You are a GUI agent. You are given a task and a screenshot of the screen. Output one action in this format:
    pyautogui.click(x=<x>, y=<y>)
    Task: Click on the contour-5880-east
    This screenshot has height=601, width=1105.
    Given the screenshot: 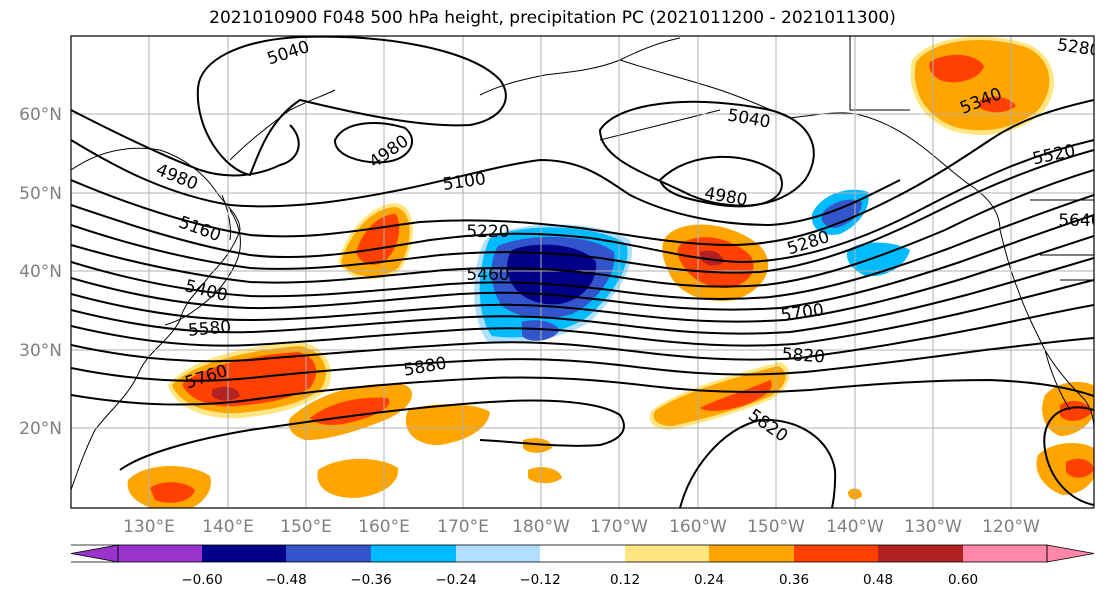 What is the action you would take?
    pyautogui.click(x=758, y=463)
    